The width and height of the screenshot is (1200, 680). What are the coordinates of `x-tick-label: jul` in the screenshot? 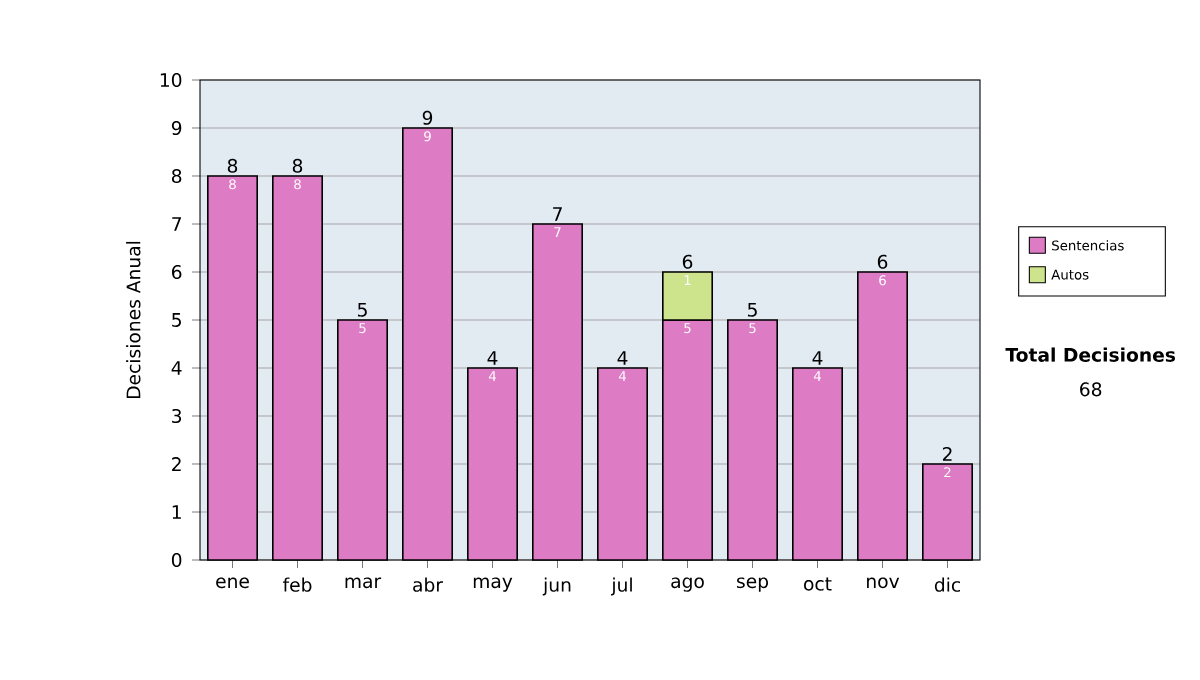 It's located at (621, 586).